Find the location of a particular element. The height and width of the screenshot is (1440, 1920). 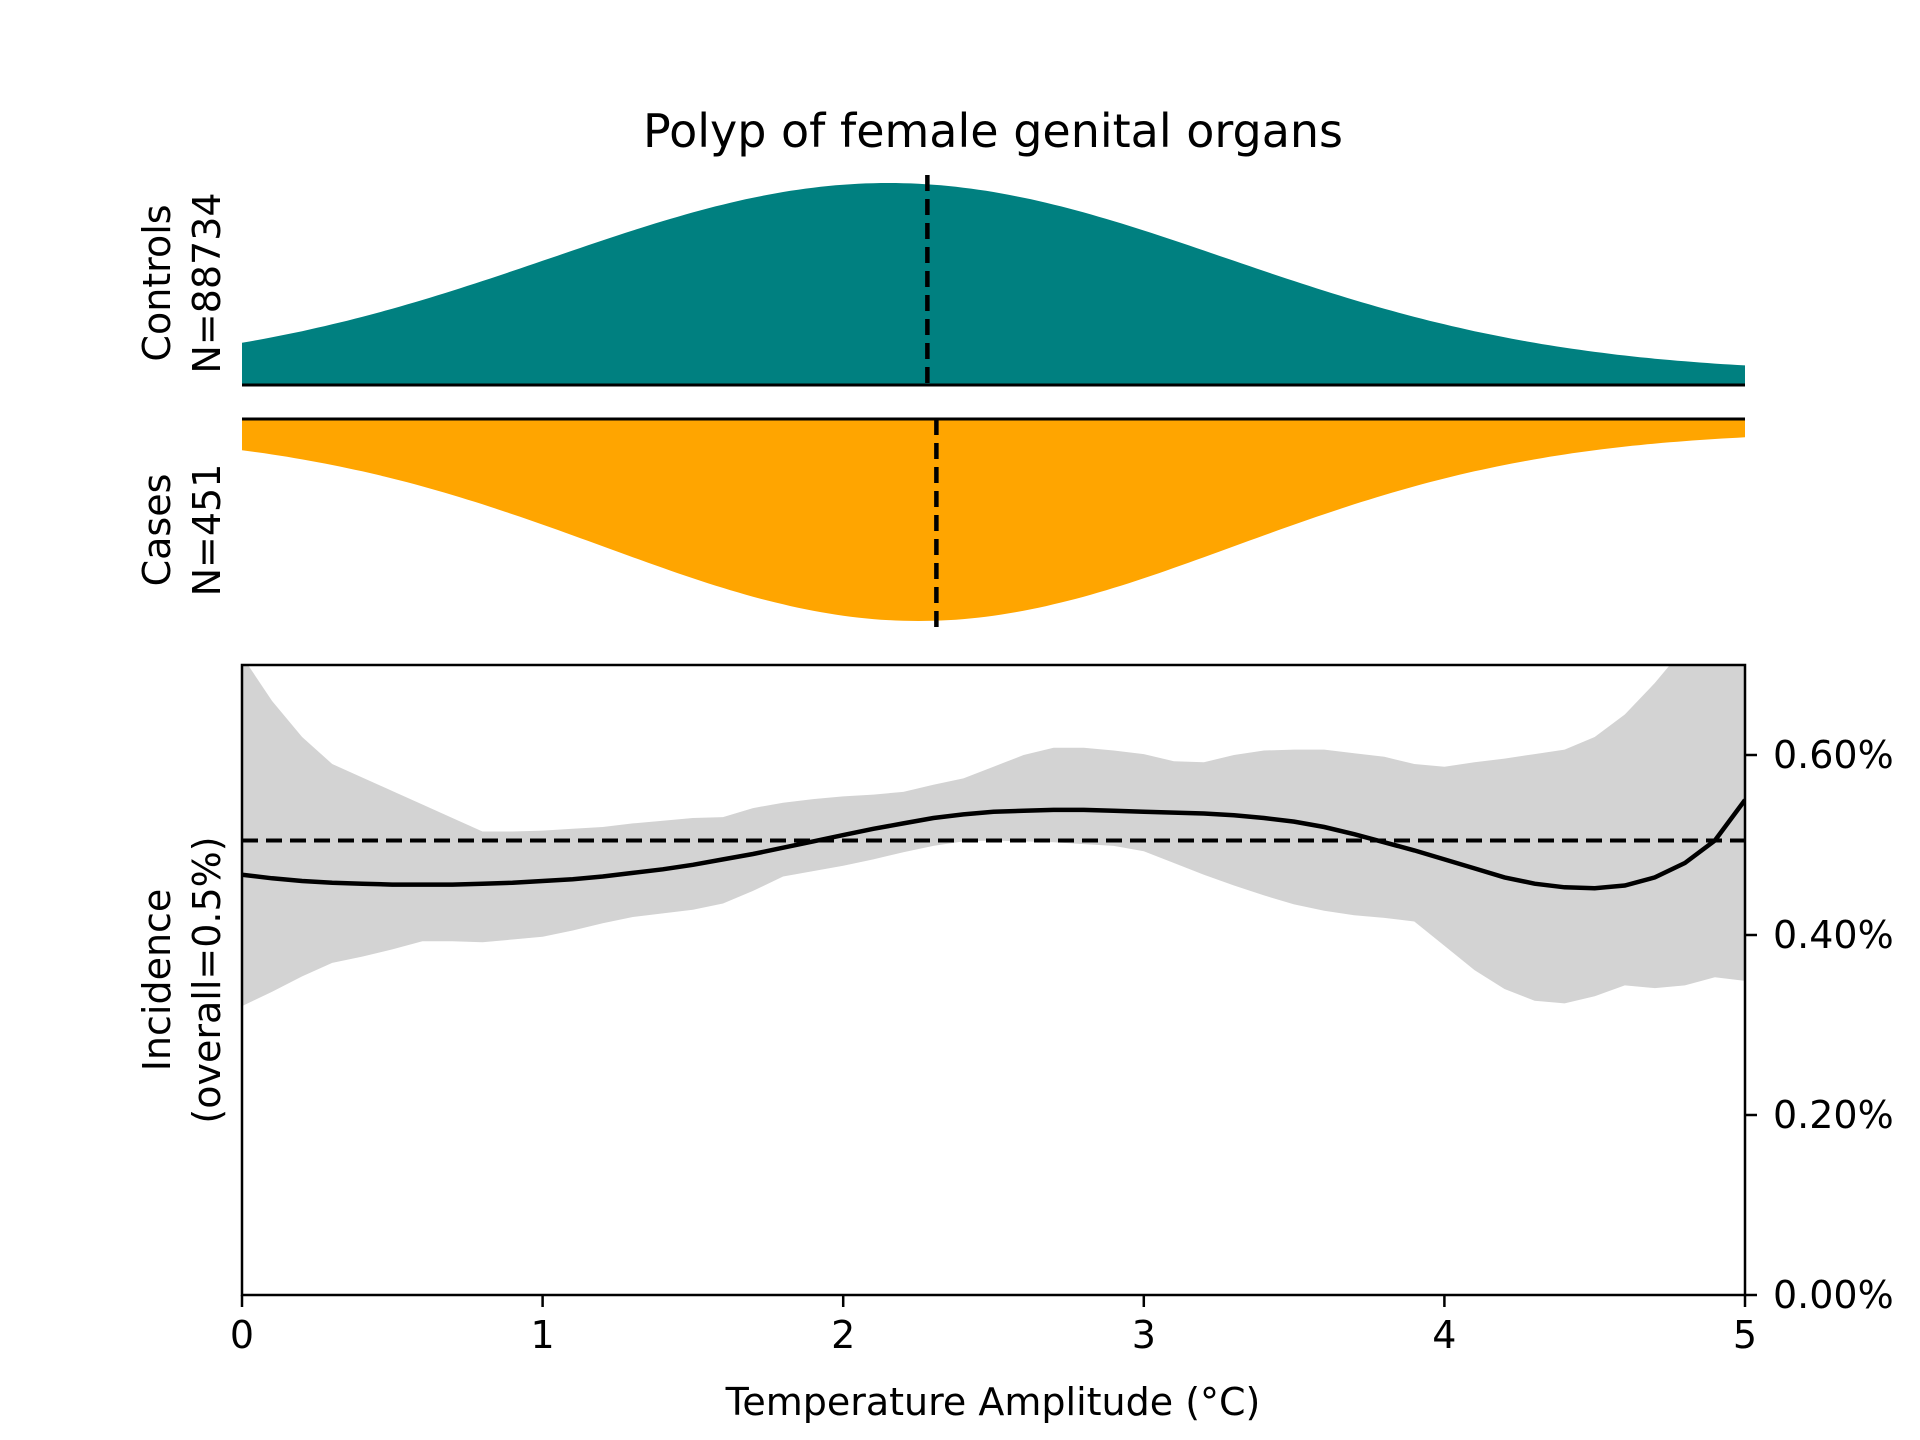

x-tick-label: 0 is located at coordinates (242, 1335).